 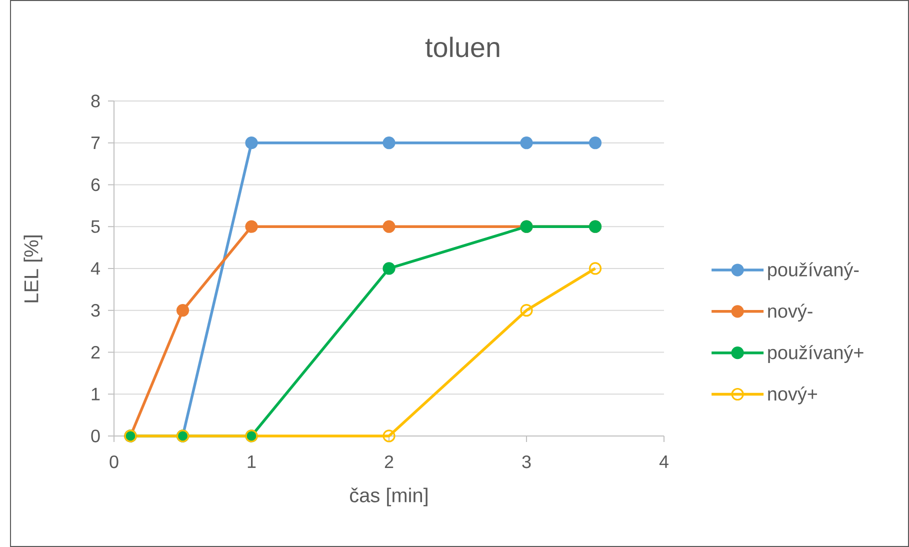 I want to click on legend-label: používaný-, so click(x=813, y=271).